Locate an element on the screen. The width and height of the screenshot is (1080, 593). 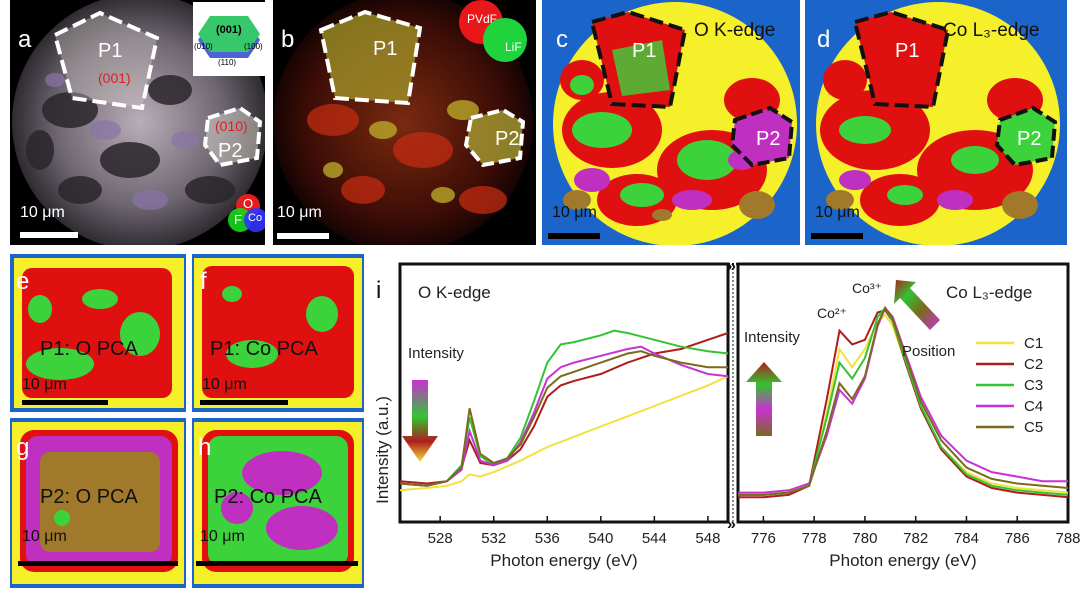
panel-e-title: P1: O PCA is located at coordinates (89, 349).